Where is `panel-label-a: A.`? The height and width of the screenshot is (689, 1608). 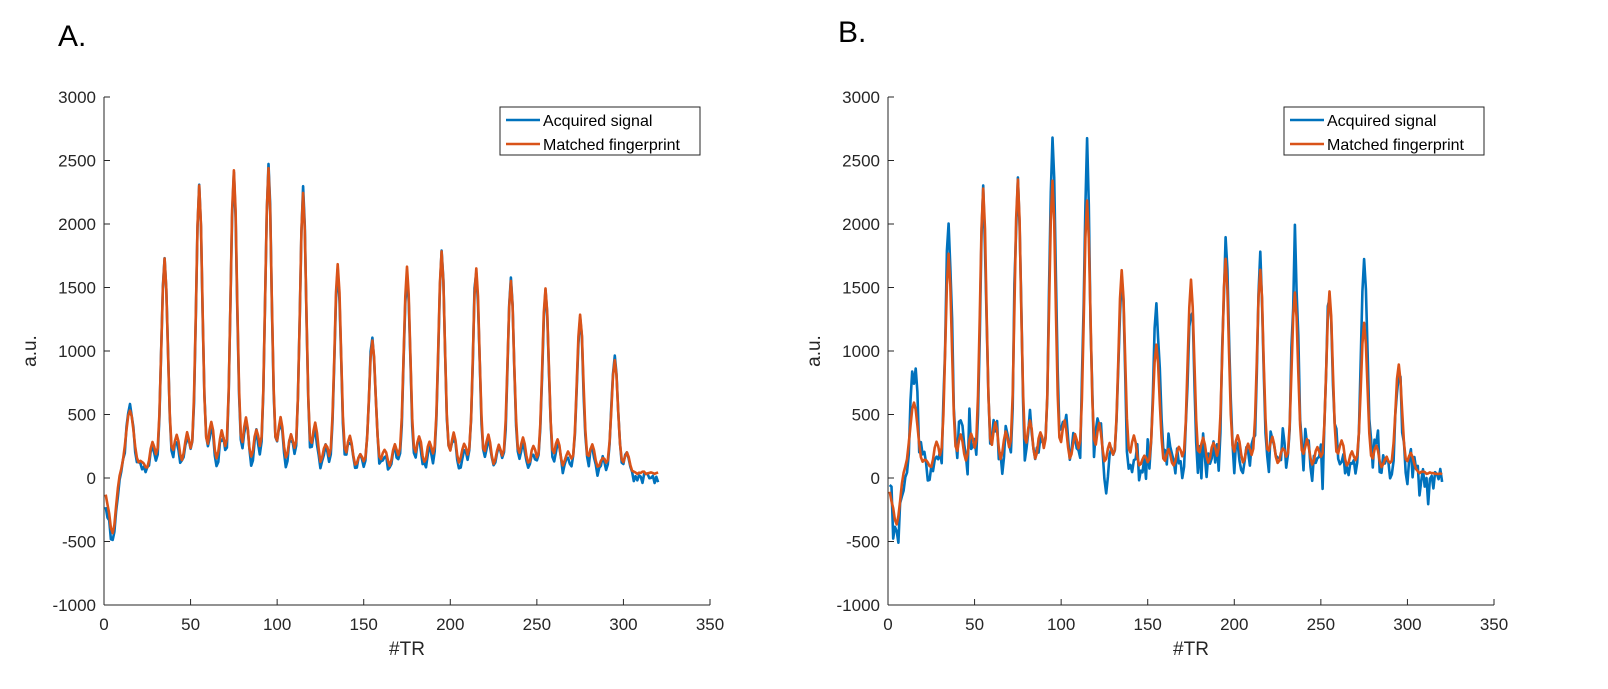
panel-label-a: A. is located at coordinates (72, 36).